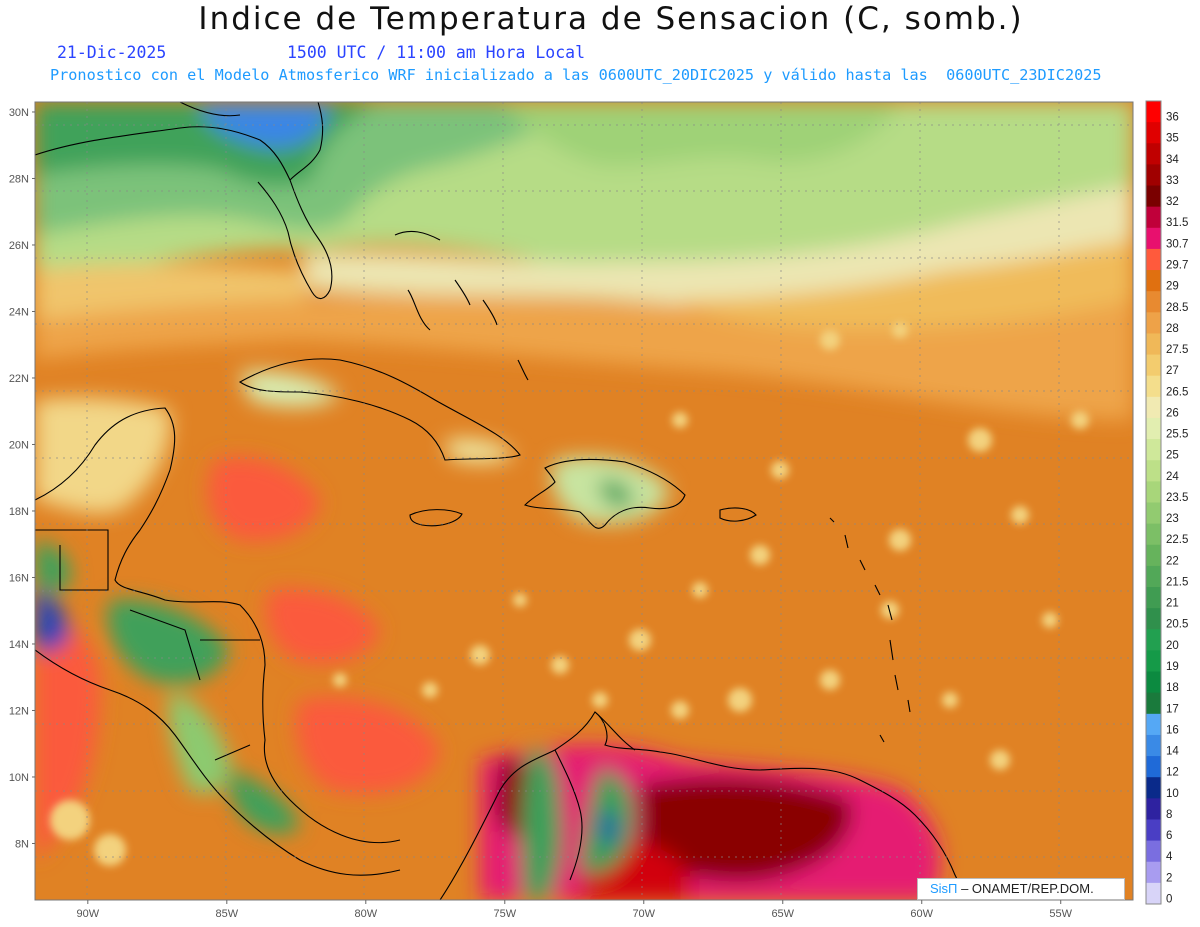 The image size is (1200, 927). What do you see at coordinates (436, 52) in the screenshot?
I see `valid-time: 1500 UTC / 11:00 am Hora Local` at bounding box center [436, 52].